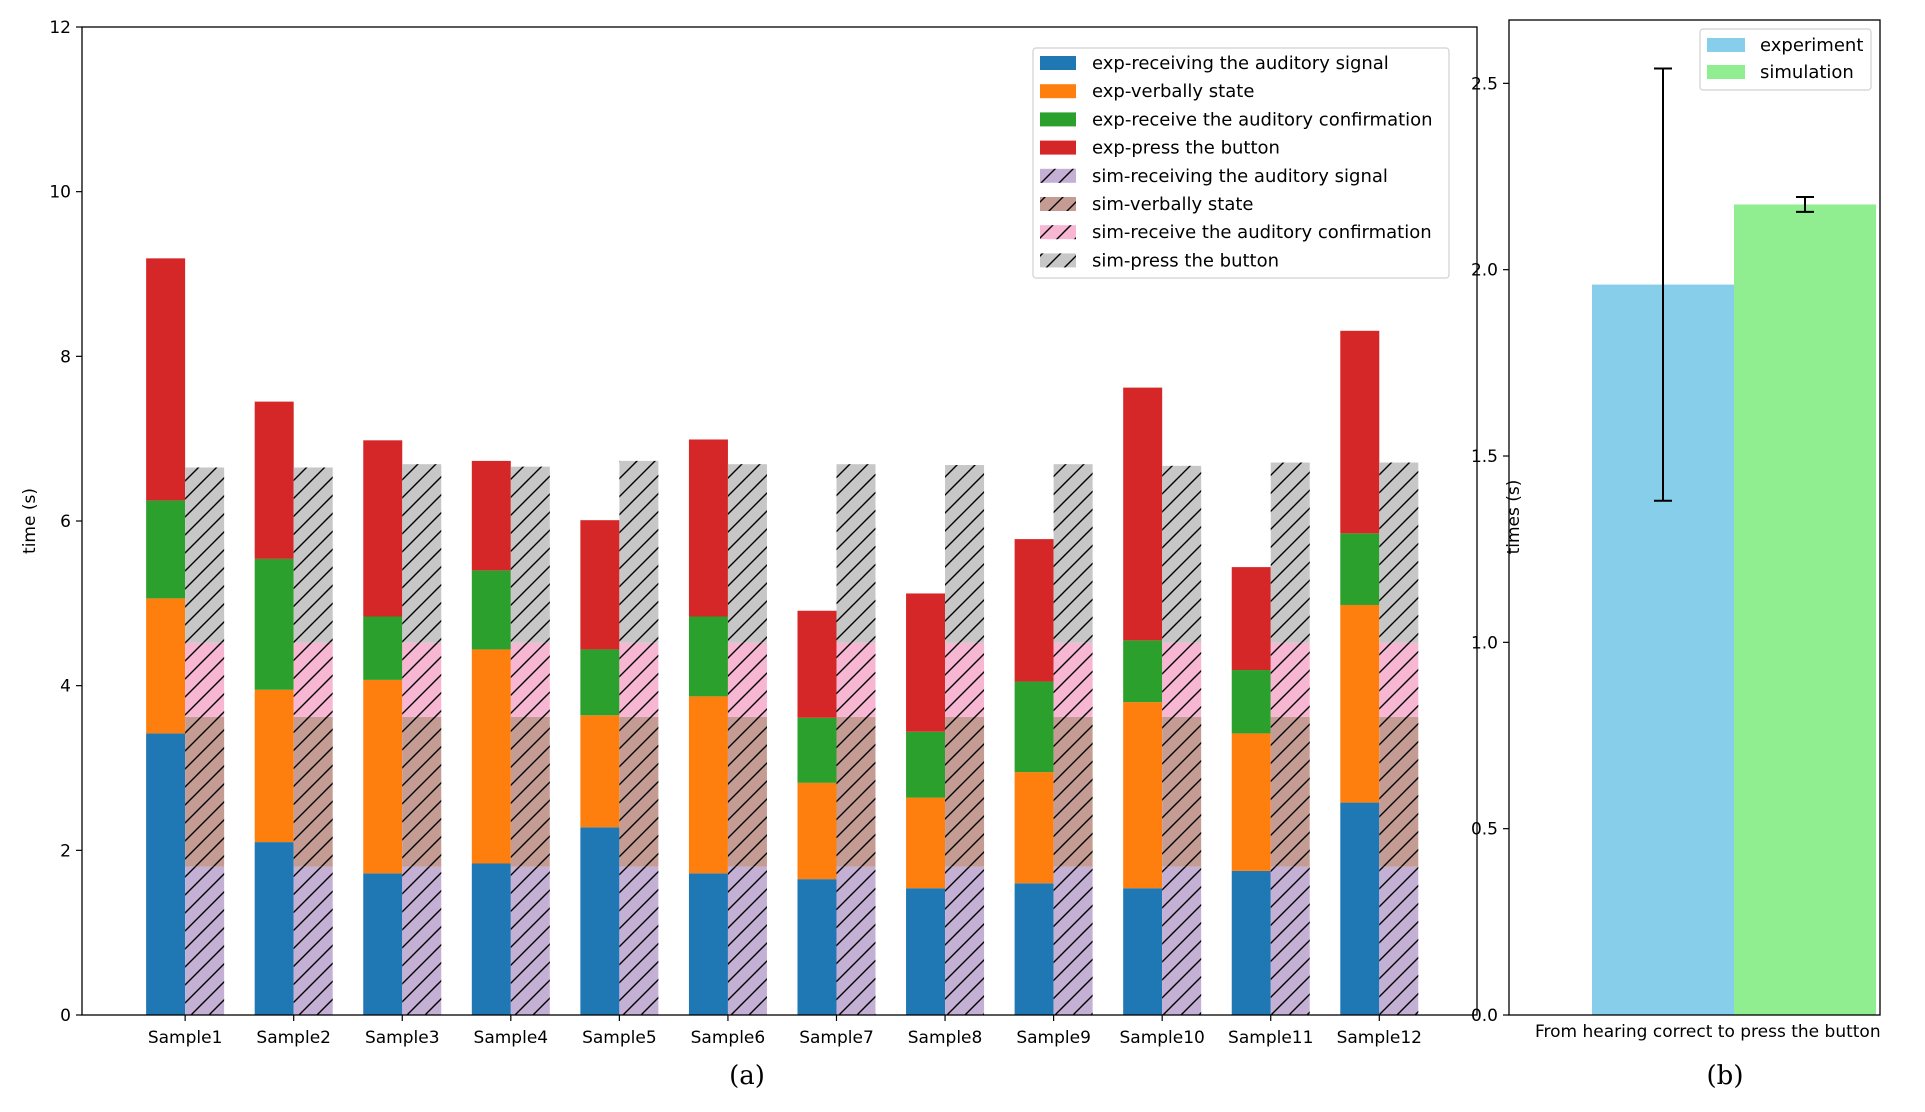  What do you see at coordinates (1270, 1038) in the screenshot?
I see `x-tick-label: Sample11` at bounding box center [1270, 1038].